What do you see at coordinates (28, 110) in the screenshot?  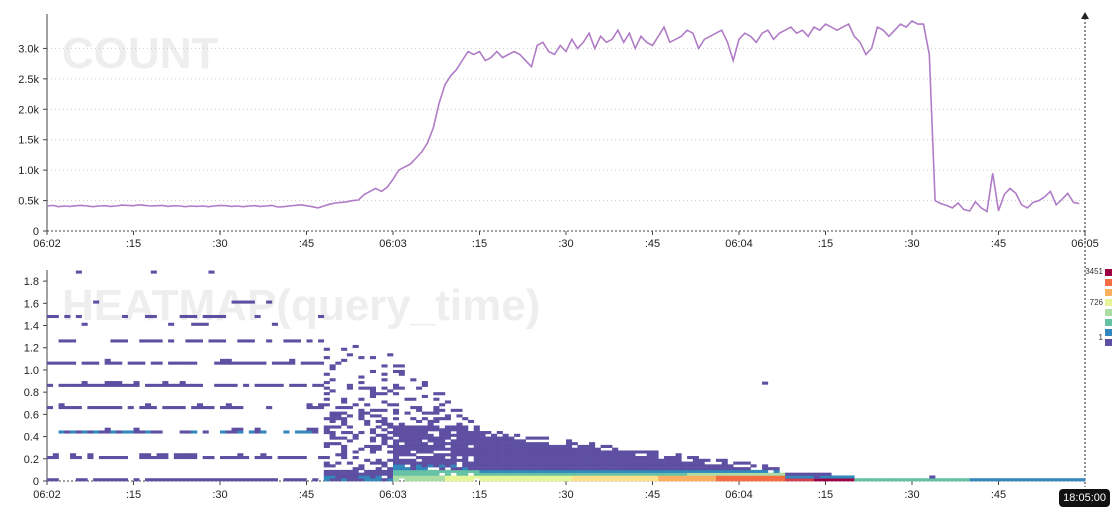 I see `y-tick-label: 2.0k` at bounding box center [28, 110].